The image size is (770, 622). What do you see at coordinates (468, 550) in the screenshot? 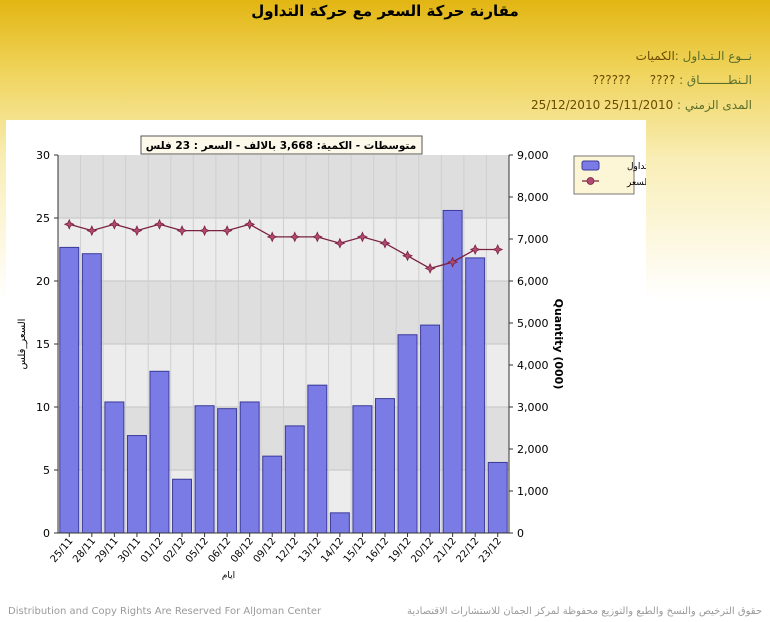
I see `x-tick-label: 22/12` at bounding box center [468, 550].